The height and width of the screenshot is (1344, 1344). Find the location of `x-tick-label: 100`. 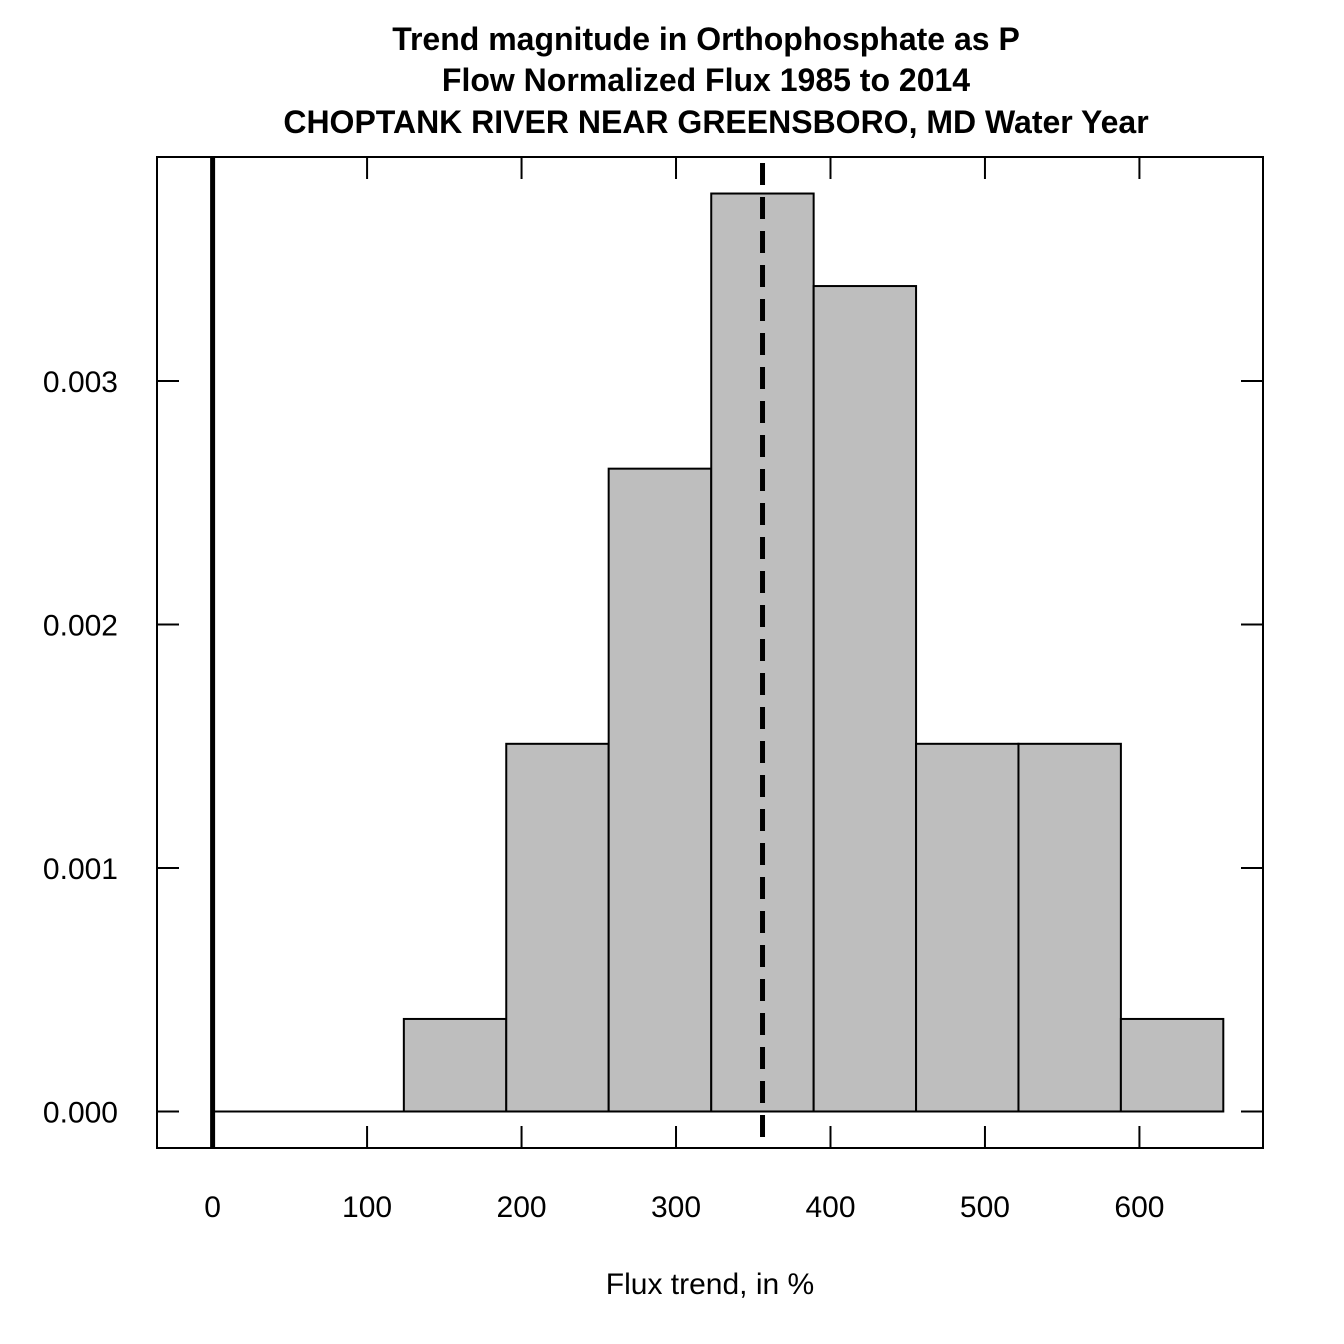

x-tick-label: 100 is located at coordinates (367, 1207).